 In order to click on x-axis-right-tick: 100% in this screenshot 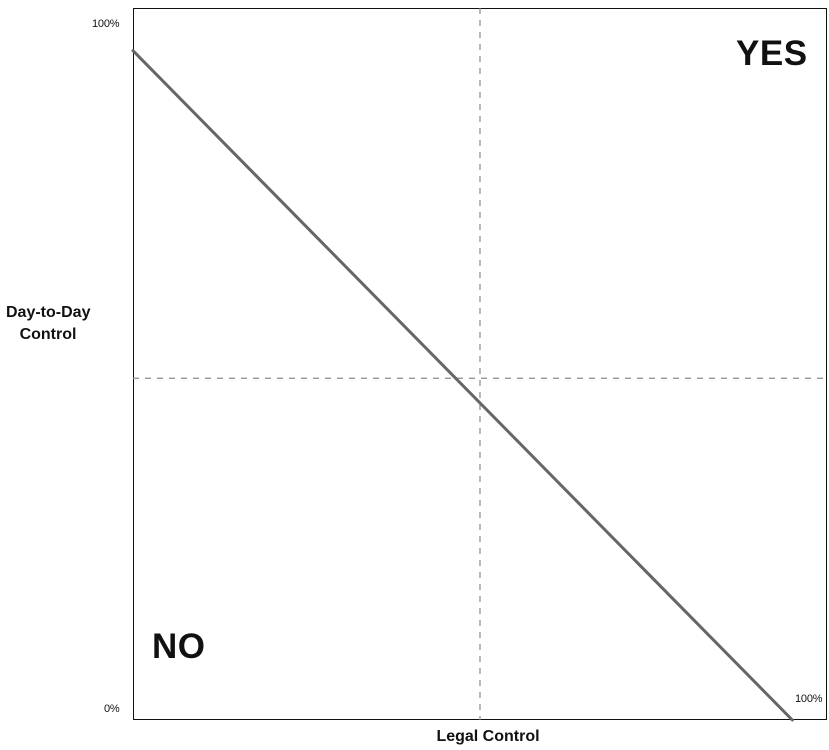, I will do `click(809, 699)`.